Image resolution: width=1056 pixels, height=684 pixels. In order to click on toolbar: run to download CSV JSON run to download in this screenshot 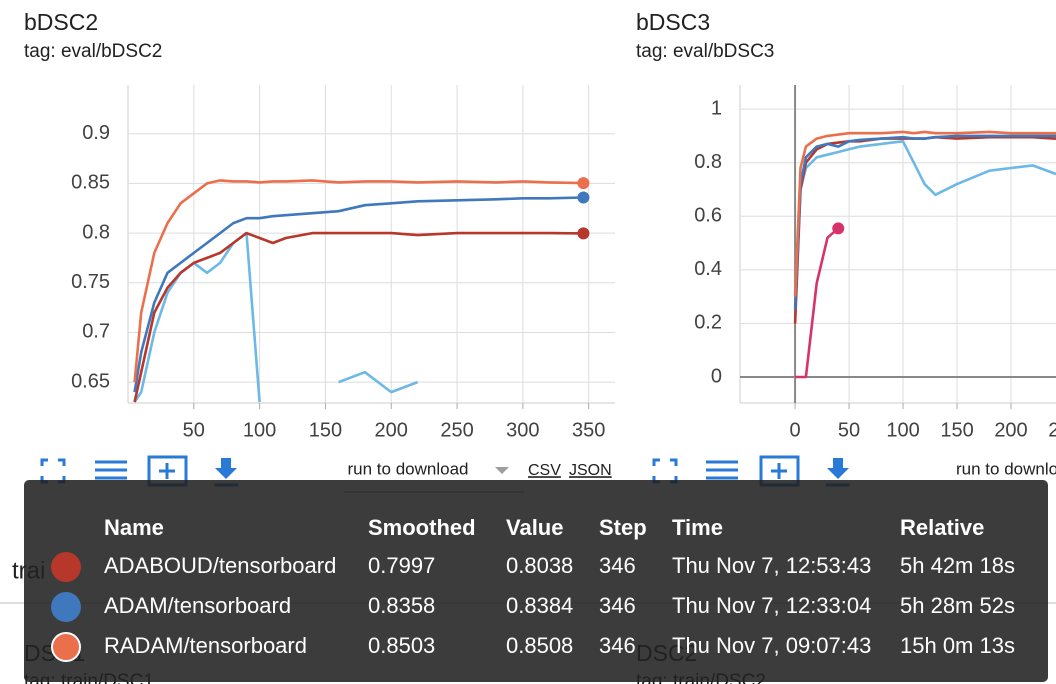, I will do `click(548, 474)`.